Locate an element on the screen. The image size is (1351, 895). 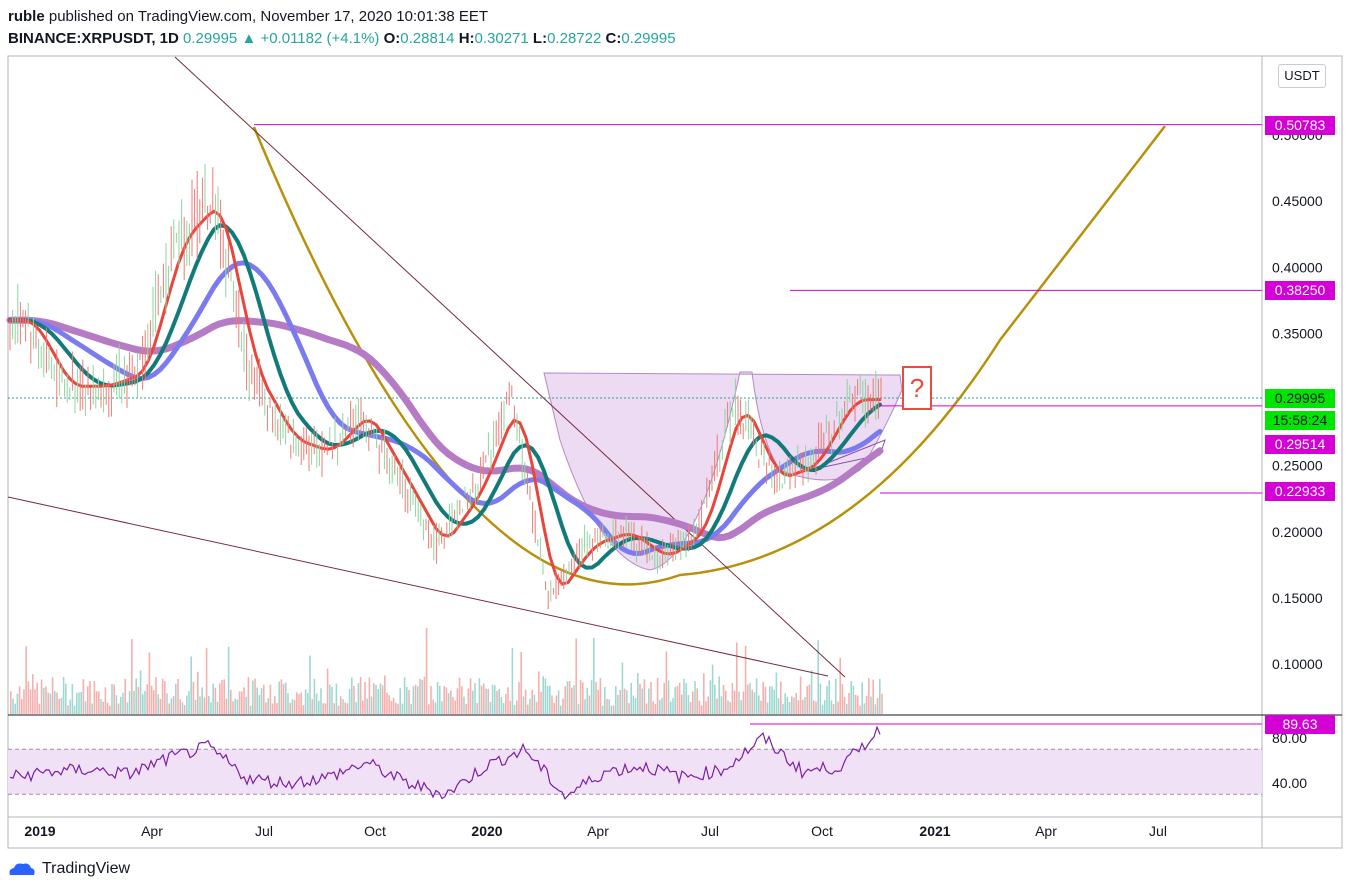
author-name: ruble is located at coordinates (26, 16).